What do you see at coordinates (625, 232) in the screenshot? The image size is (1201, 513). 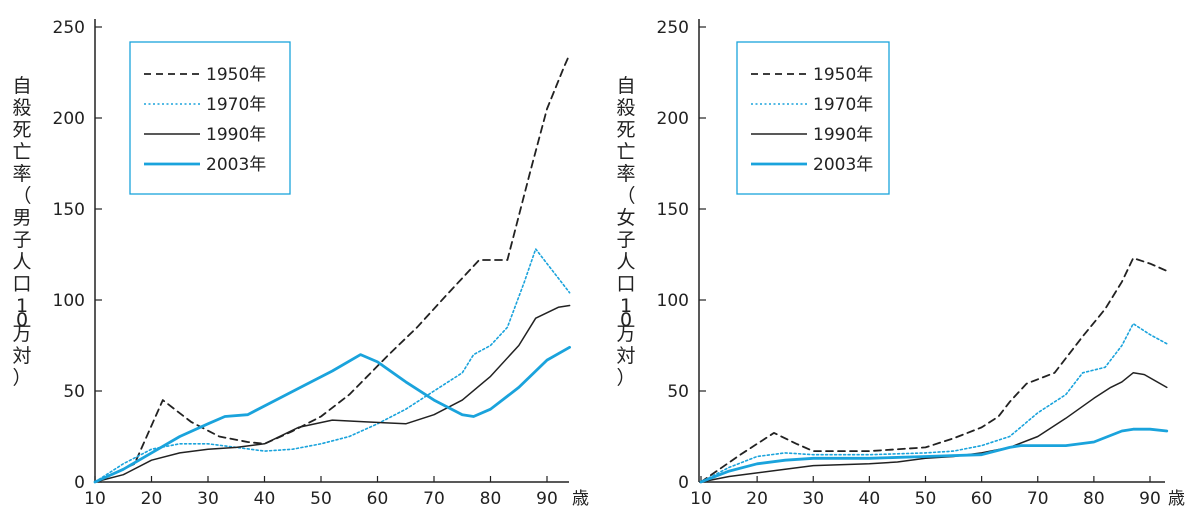 I see `y-axis-label: 自殺死亡率（女子人口 1 0 万対）` at bounding box center [625, 232].